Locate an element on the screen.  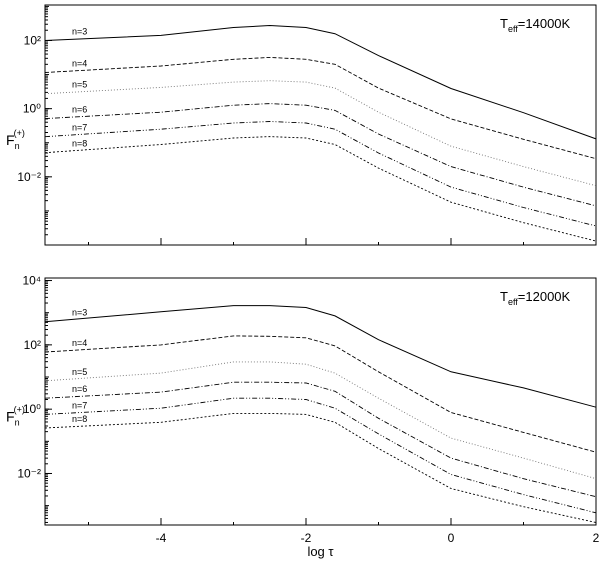
x-tick-label: -4 is located at coordinates (161, 538).